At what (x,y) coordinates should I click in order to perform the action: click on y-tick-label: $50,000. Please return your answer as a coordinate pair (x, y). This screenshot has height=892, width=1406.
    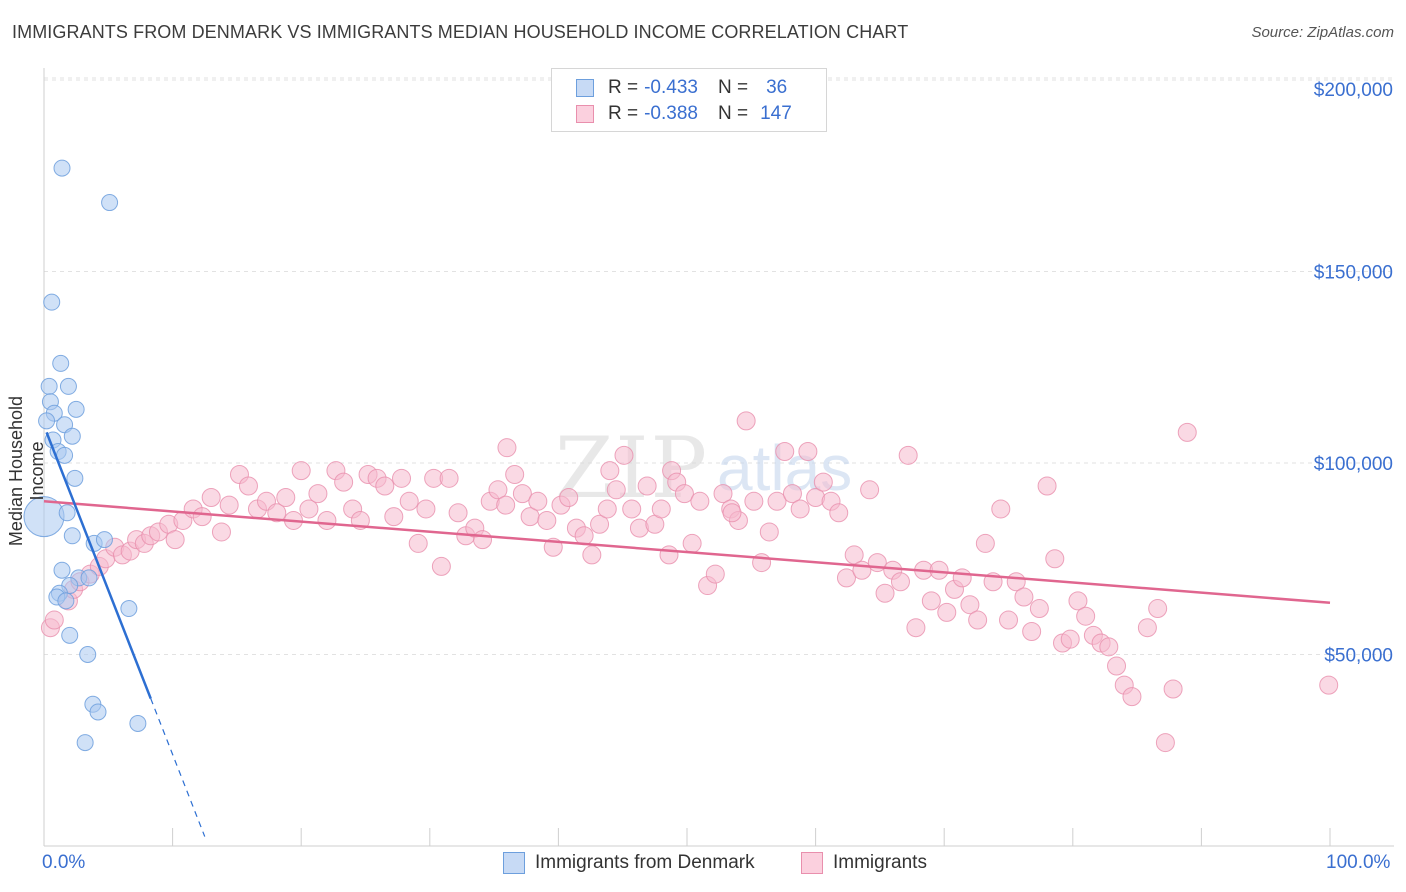
    Looking at the image, I should click on (1358, 656).